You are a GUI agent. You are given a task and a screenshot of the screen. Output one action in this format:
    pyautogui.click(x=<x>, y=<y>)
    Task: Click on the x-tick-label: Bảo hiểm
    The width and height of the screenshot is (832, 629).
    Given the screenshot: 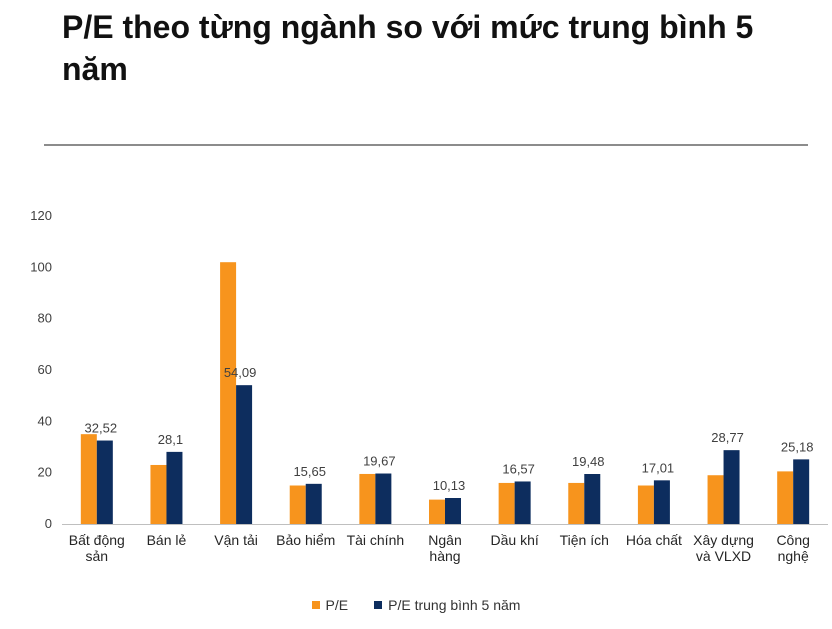 What is the action you would take?
    pyautogui.click(x=305, y=540)
    